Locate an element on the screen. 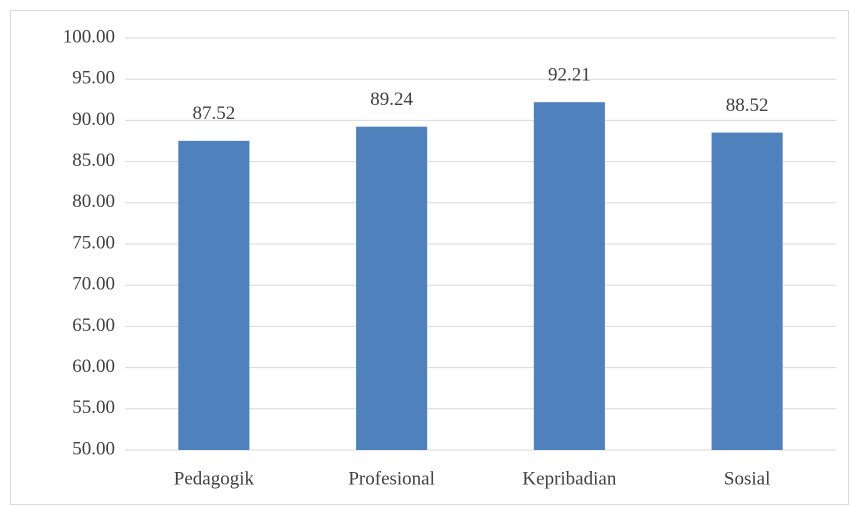 The height and width of the screenshot is (506, 849). data-label: 92.21 is located at coordinates (569, 75).